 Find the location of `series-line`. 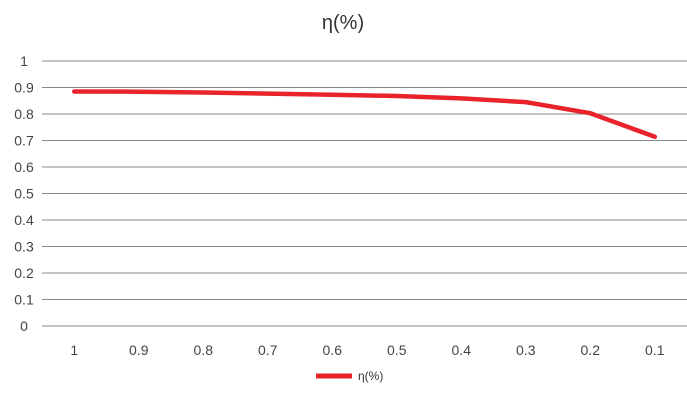

series-line is located at coordinates (365, 114).